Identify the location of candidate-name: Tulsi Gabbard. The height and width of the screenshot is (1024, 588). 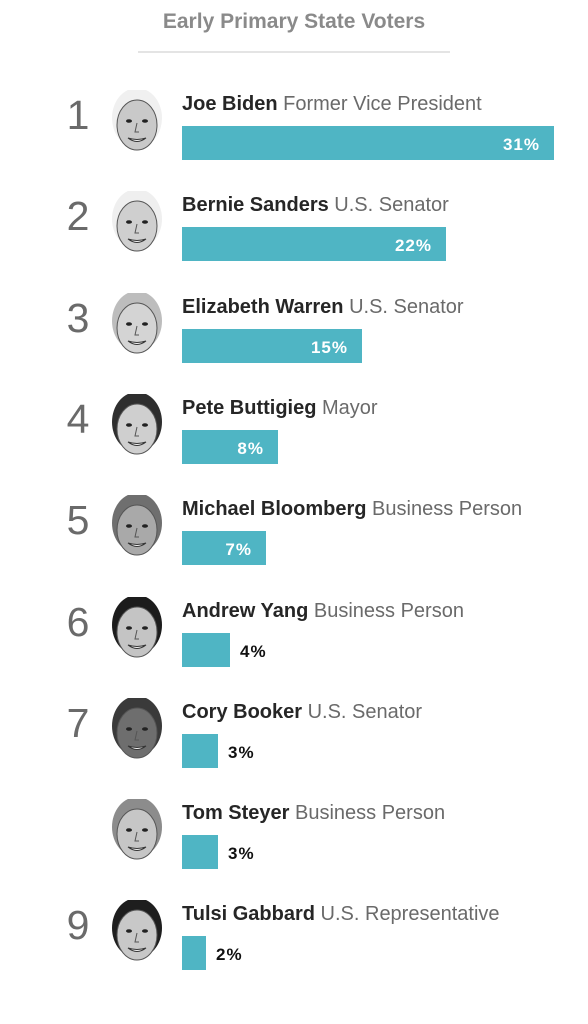
(248, 914).